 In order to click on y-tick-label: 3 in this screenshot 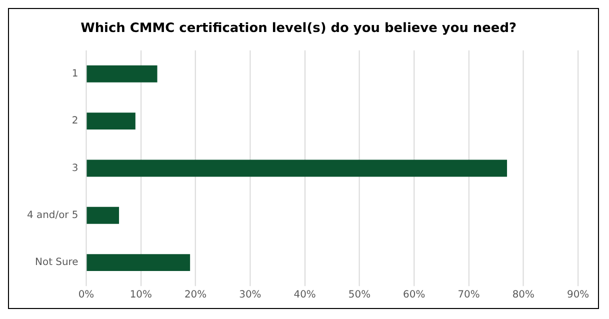, I will do `click(75, 168)`.